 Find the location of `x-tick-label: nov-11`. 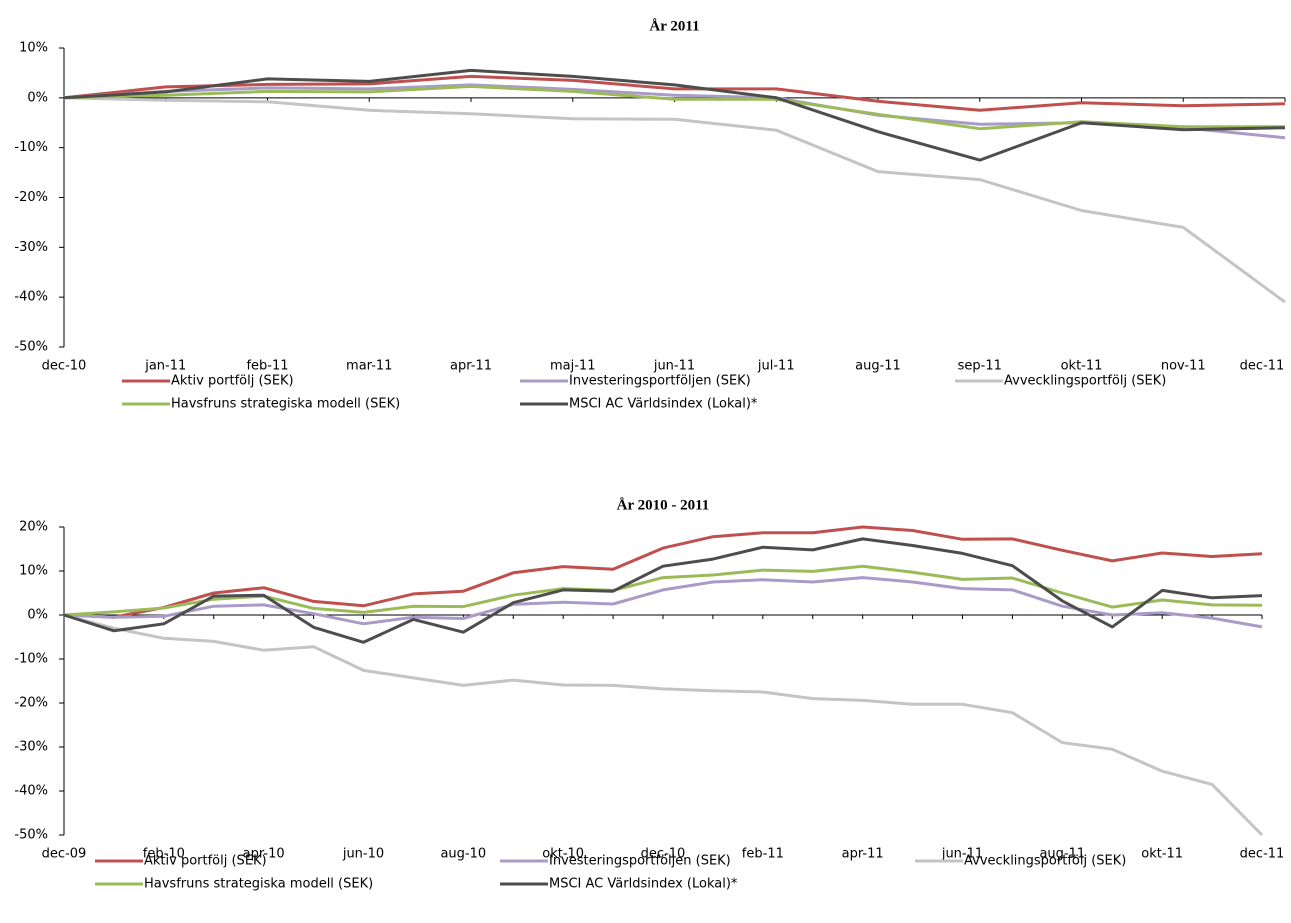

x-tick-label: nov-11 is located at coordinates (1183, 366).